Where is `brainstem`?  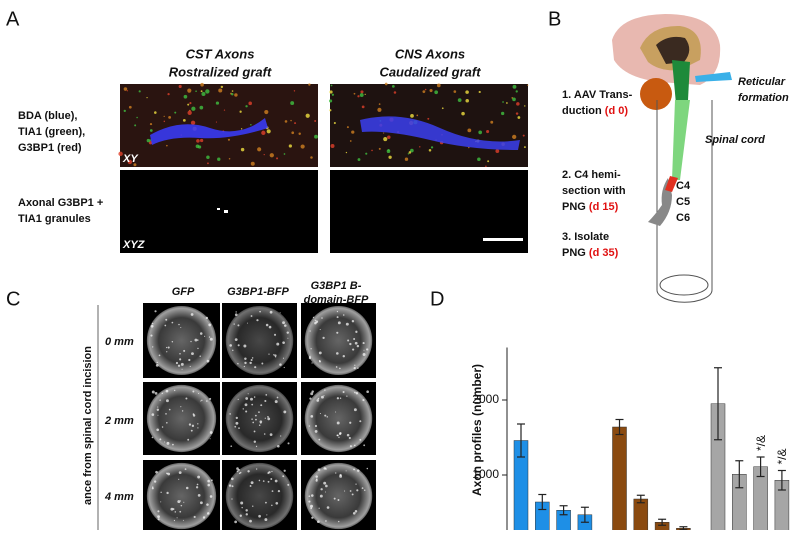
brainstem is located at coordinates (681, 82).